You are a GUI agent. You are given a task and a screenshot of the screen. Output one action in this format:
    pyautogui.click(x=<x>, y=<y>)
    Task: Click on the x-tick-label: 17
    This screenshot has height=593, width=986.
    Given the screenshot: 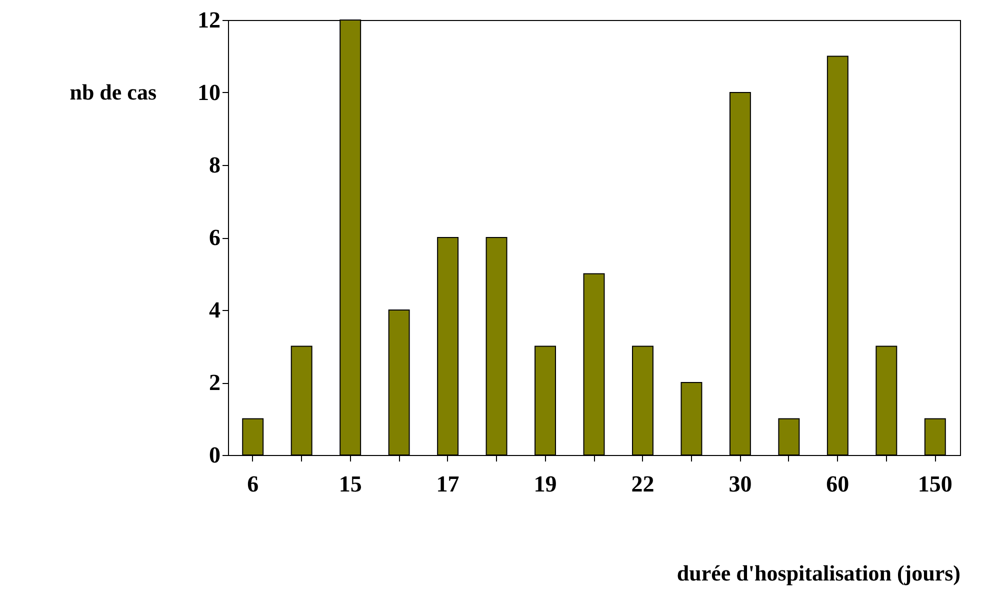 What is the action you would take?
    pyautogui.click(x=448, y=484)
    